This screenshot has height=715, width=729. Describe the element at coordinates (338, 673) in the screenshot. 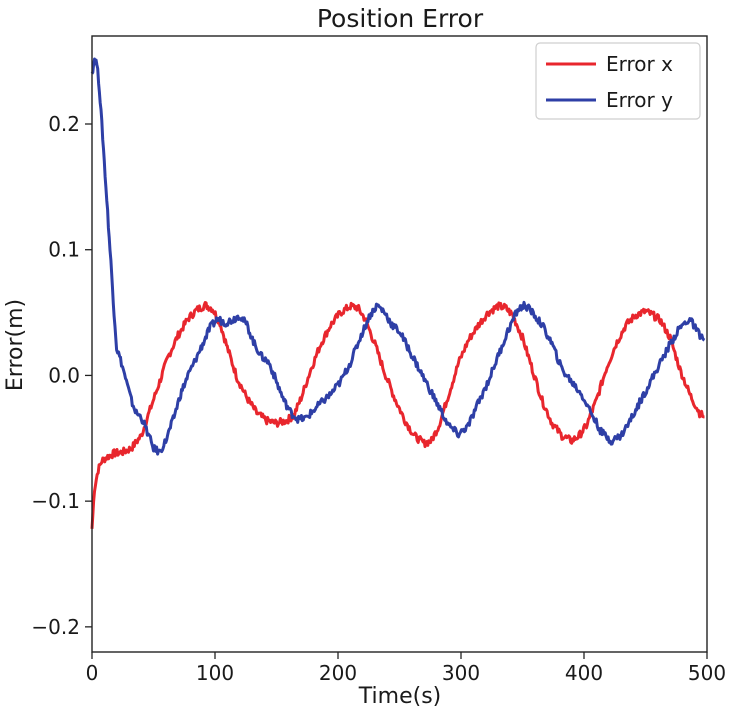

I see `x-tick-label: 200` at that location.